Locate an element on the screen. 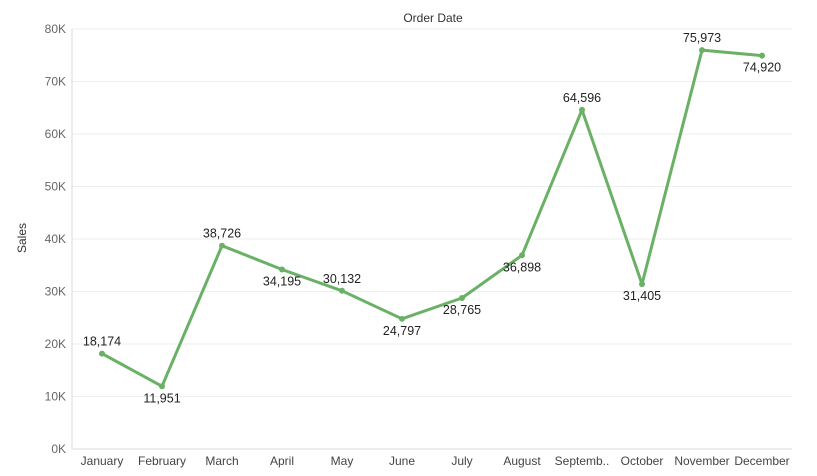 The image size is (817, 476). y-tick-label: 10K is located at coordinates (55, 397).